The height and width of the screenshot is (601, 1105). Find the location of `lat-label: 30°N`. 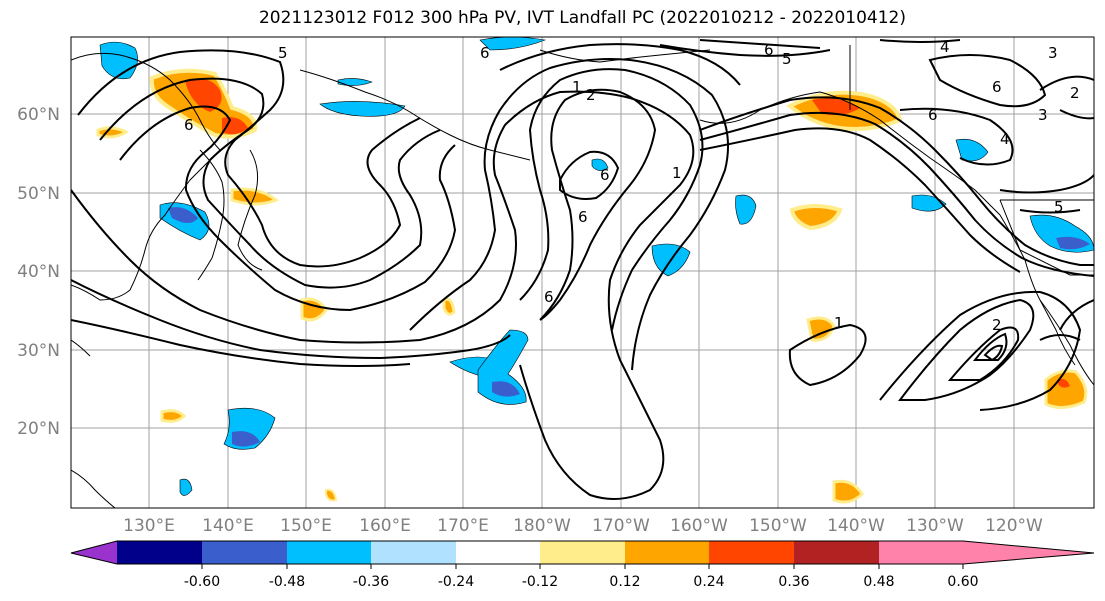

lat-label: 30°N is located at coordinates (38, 351).